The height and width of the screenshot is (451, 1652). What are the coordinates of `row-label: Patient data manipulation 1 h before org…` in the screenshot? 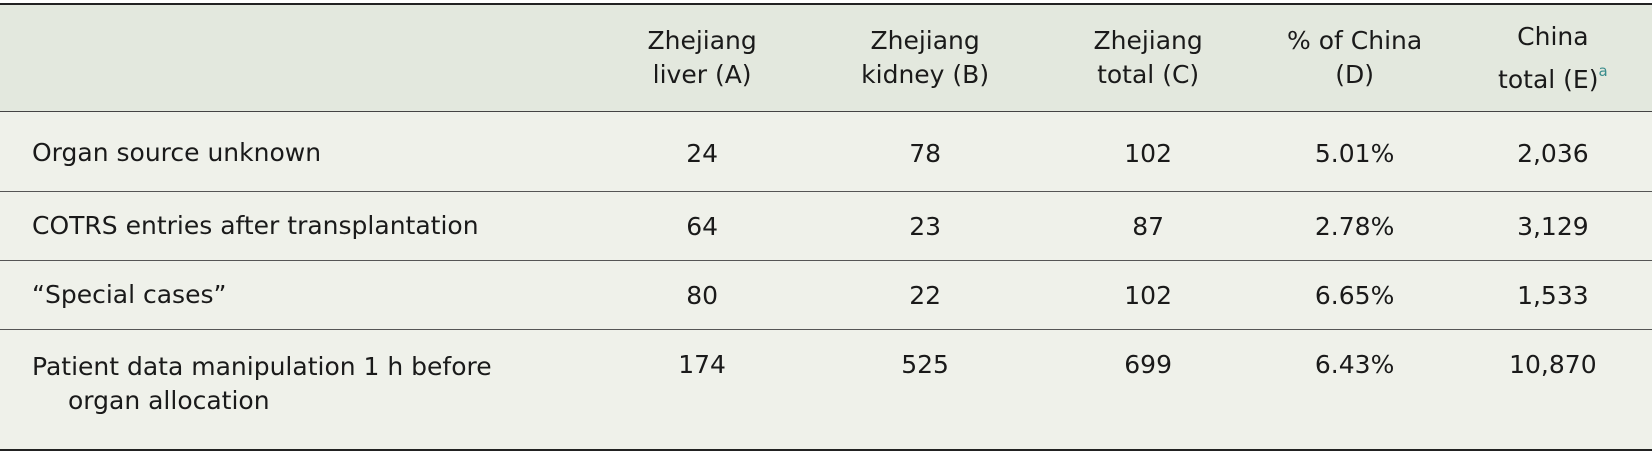 It's located at (297, 390).